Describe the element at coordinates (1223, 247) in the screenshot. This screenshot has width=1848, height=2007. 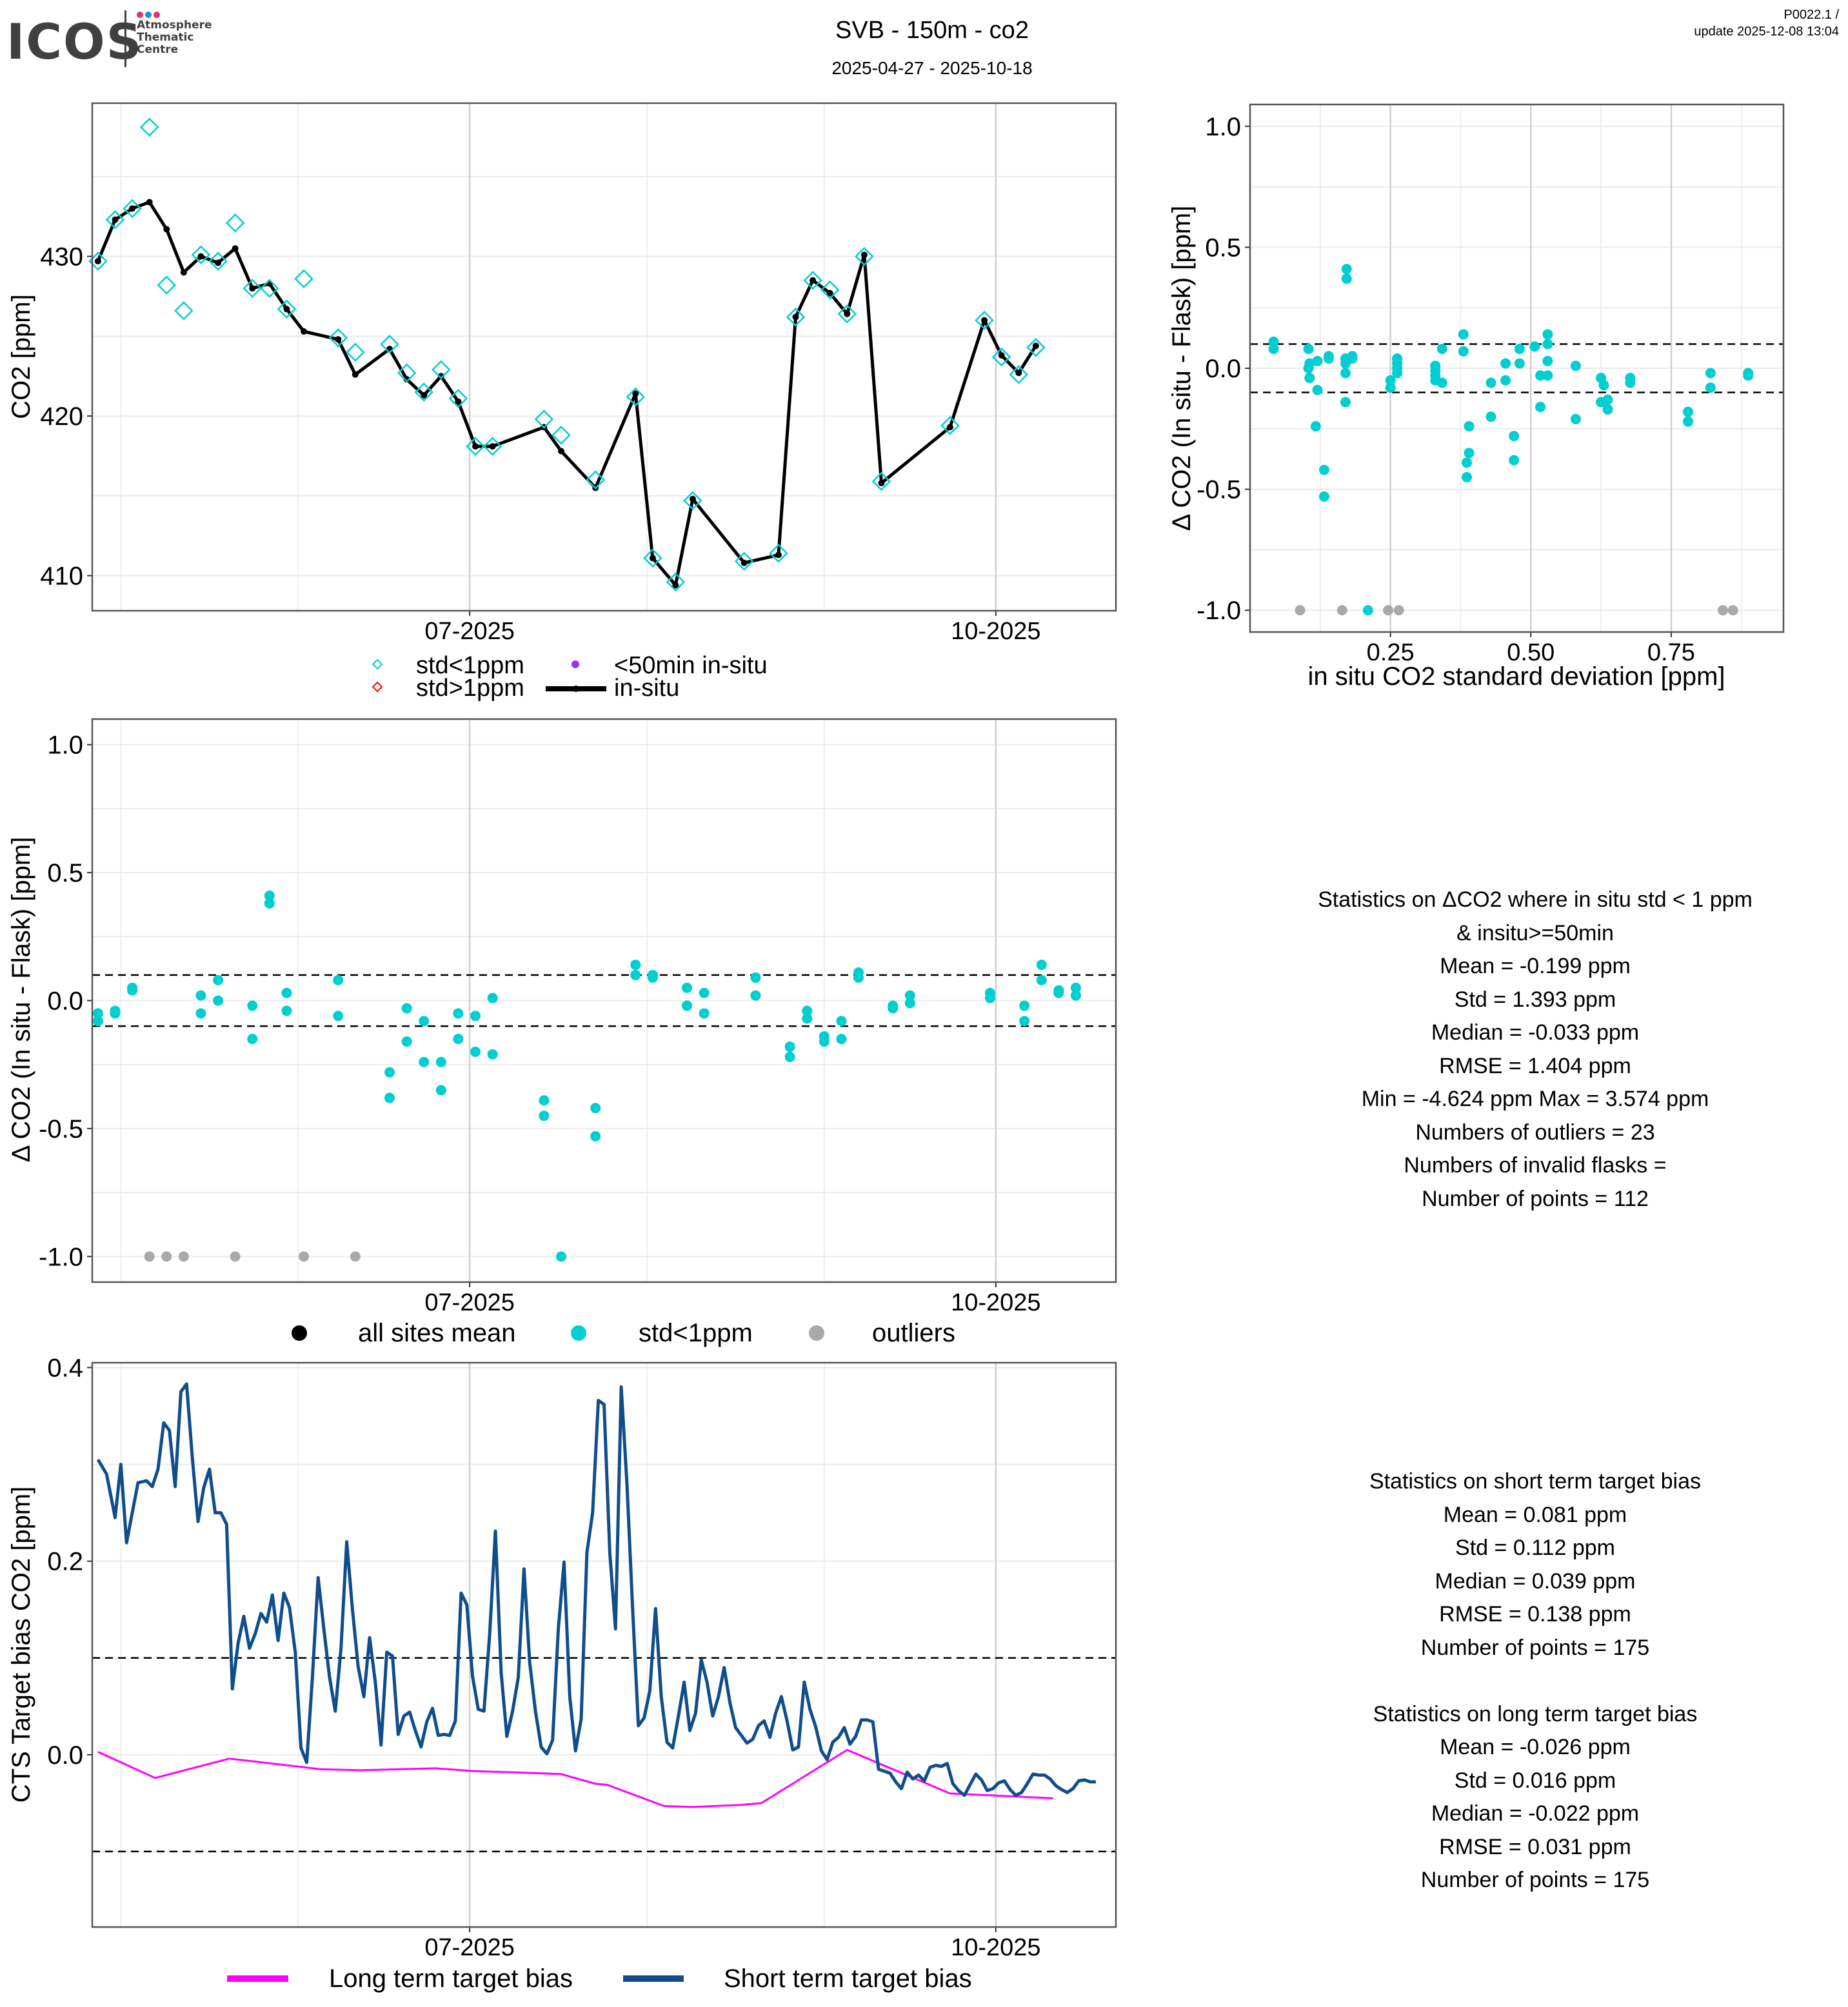
I see `y-tick-label: 0.5` at that location.